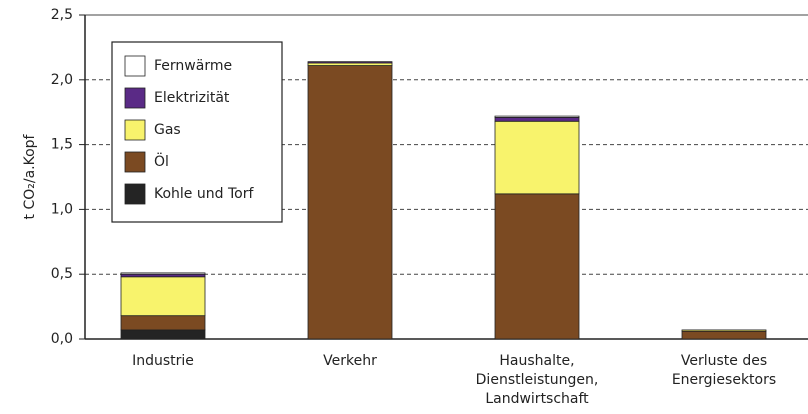 This screenshot has width=808, height=414. What do you see at coordinates (62, 274) in the screenshot?
I see `y-tick-label: 0,5` at bounding box center [62, 274].